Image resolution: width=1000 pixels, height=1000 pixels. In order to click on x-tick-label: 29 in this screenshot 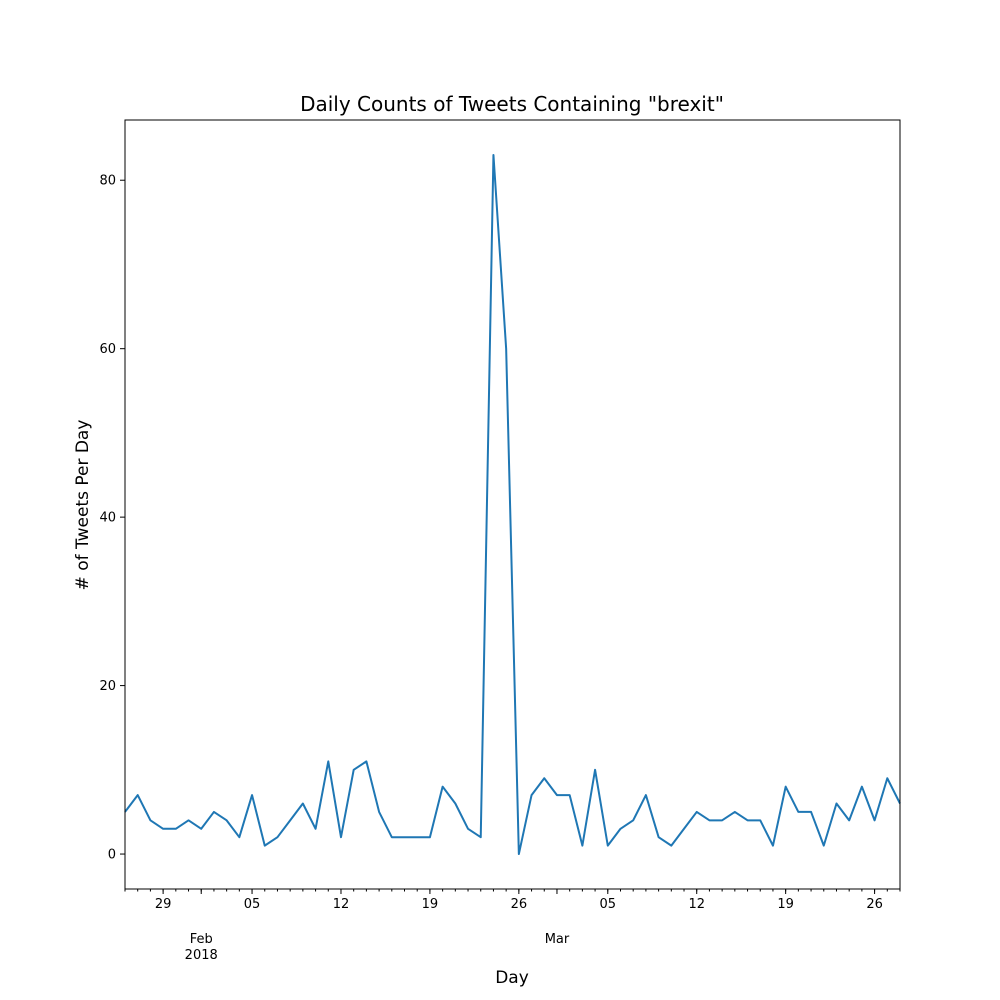, I will do `click(163, 904)`.